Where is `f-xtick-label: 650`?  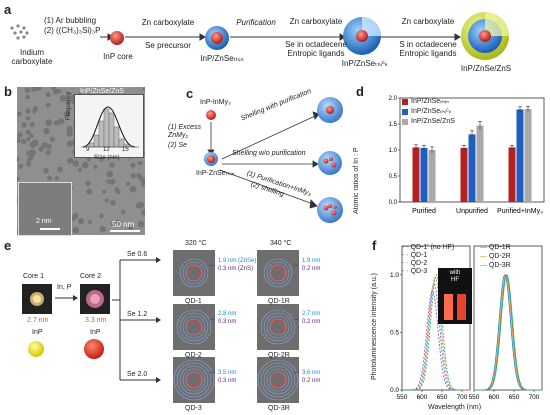 f-xtick-label: 650 is located at coordinates (442, 397).